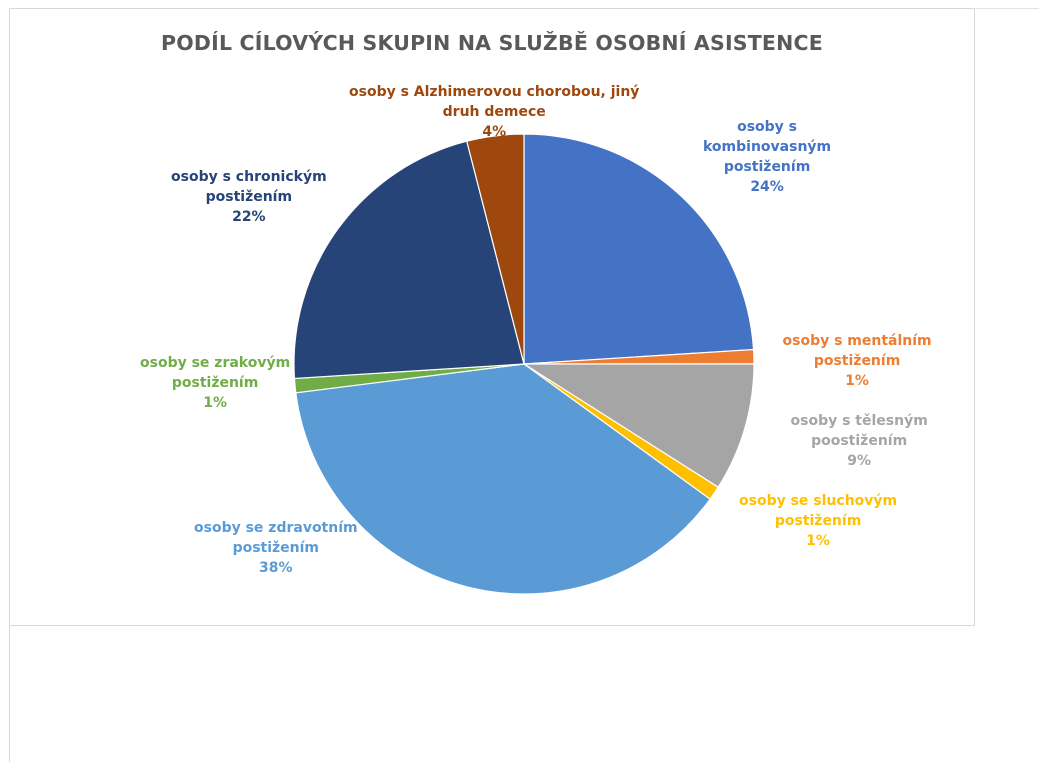 The image size is (1039, 762). I want to click on slice-label-percent: 24%, so click(767, 187).